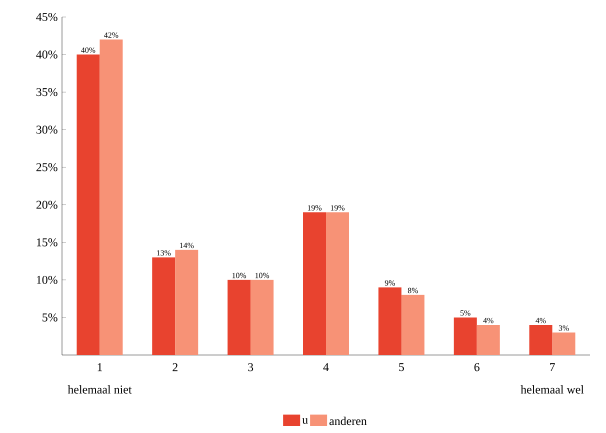 This screenshot has height=433, width=606. What do you see at coordinates (251, 367) in the screenshot?
I see `x-tick-label: 3` at bounding box center [251, 367].